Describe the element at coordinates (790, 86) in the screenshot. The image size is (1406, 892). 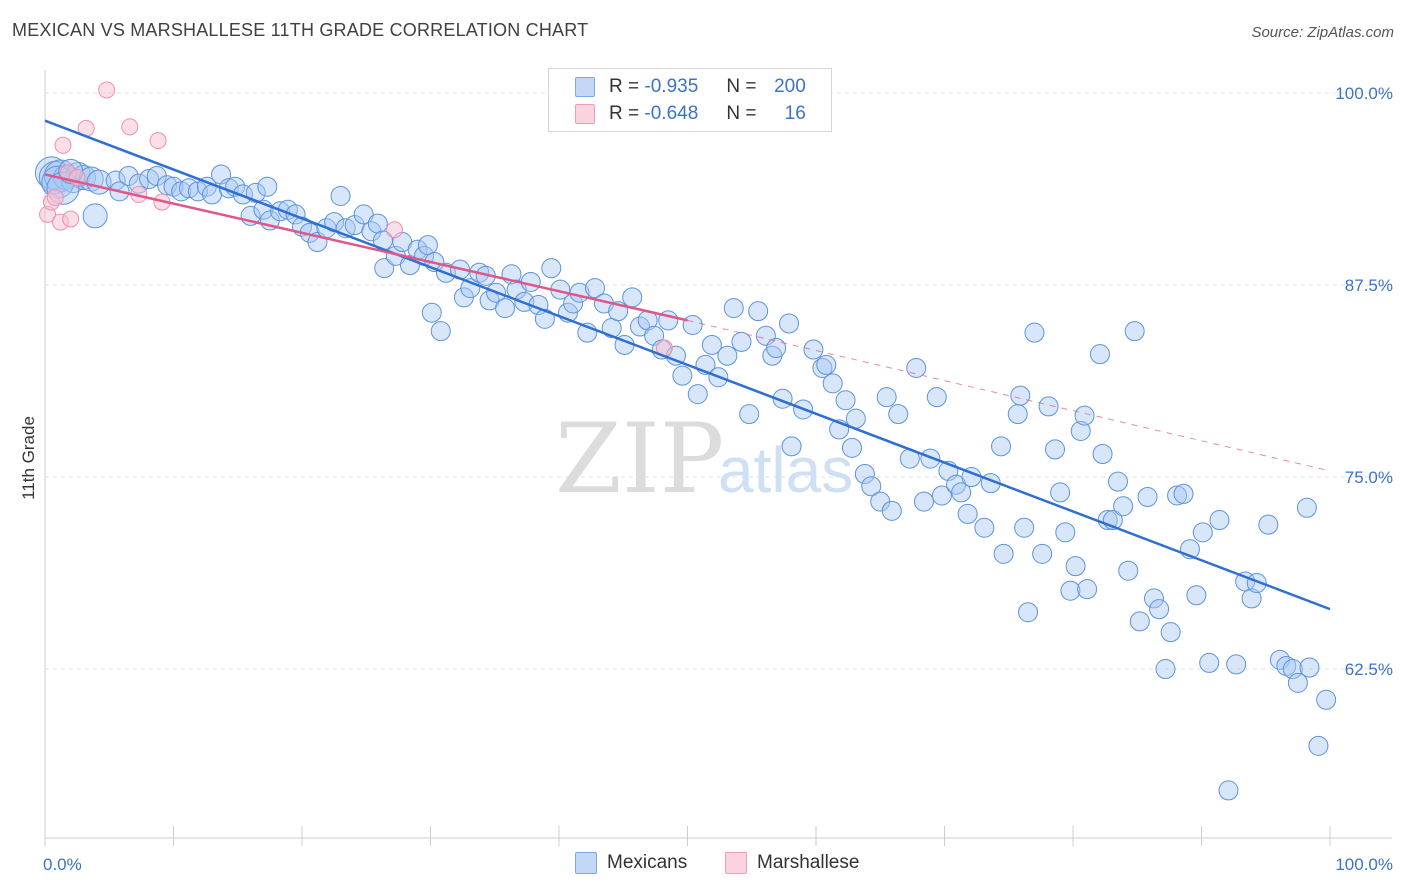
I see `legend-n-value: 200` at that location.